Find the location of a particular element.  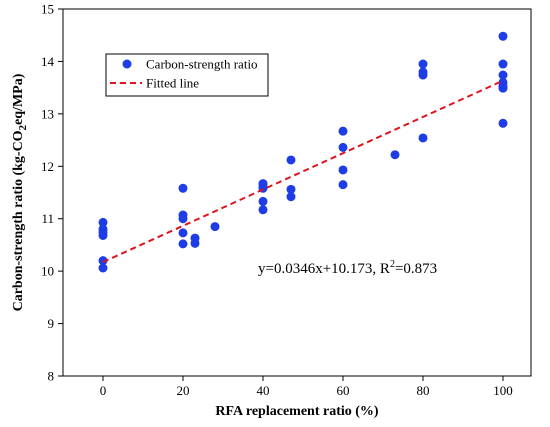

x-axis-label: RFA replacement ratio (%) is located at coordinates (296, 411).